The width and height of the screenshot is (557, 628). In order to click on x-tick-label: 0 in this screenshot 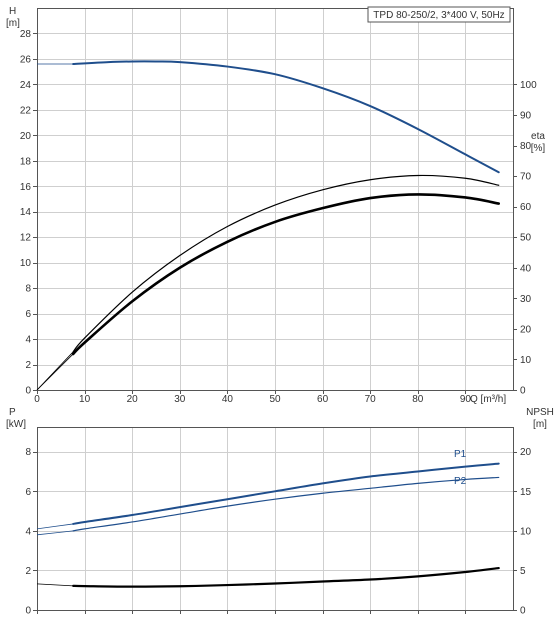, I will do `click(37, 399)`.